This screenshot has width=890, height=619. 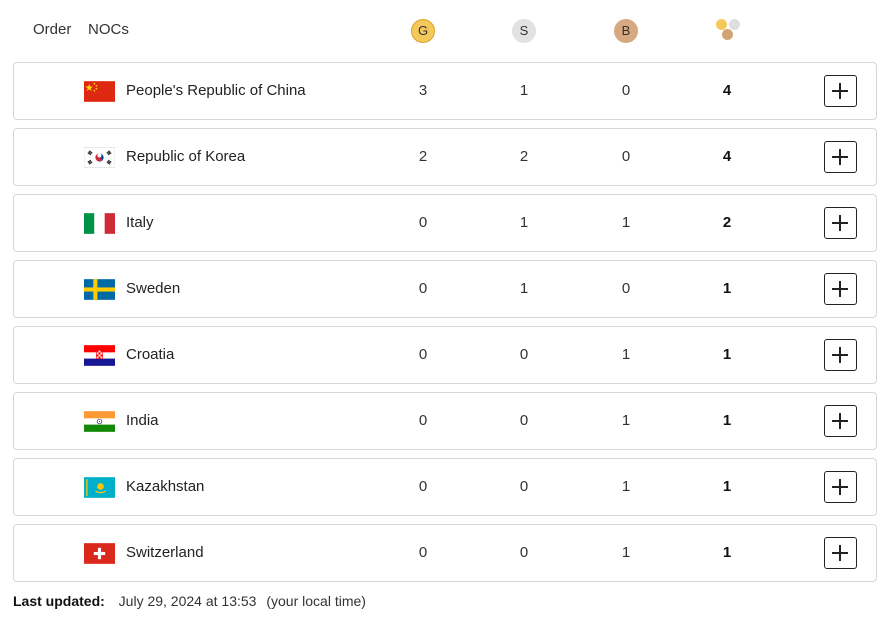 I want to click on italy-flag-icon, so click(x=99, y=223).